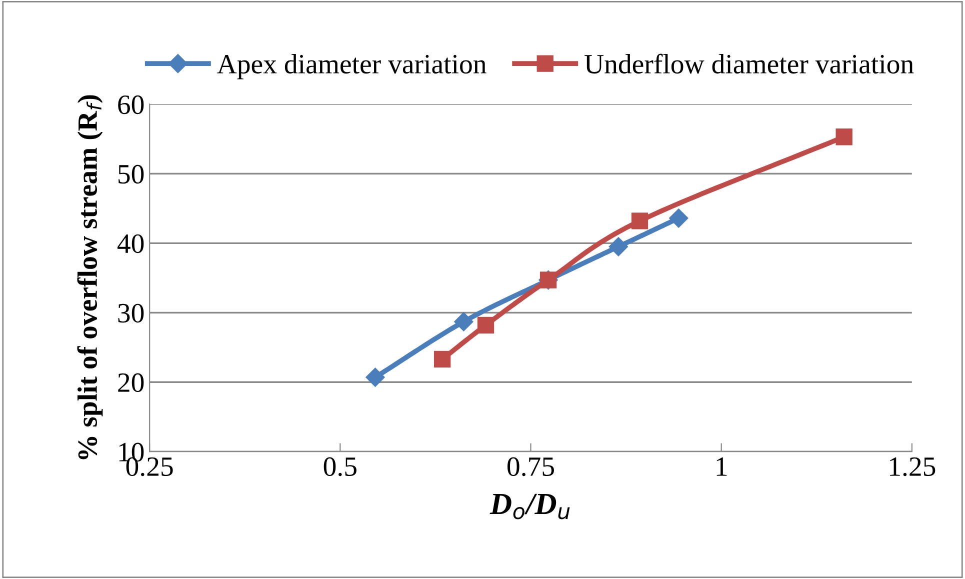 This screenshot has height=579, width=965. Describe the element at coordinates (530, 507) in the screenshot. I see `x-axis-title: D$_{o}$/D$_{u}$` at that location.